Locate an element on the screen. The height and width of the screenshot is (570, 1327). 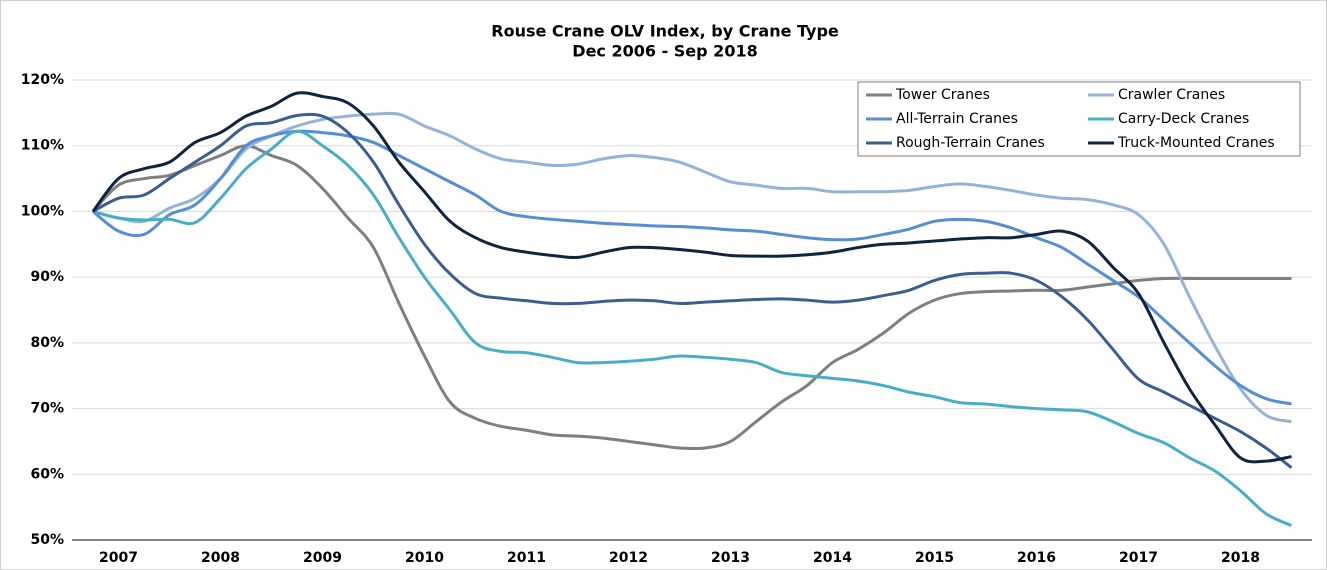
x-tick-label: 2014 is located at coordinates (832, 558).